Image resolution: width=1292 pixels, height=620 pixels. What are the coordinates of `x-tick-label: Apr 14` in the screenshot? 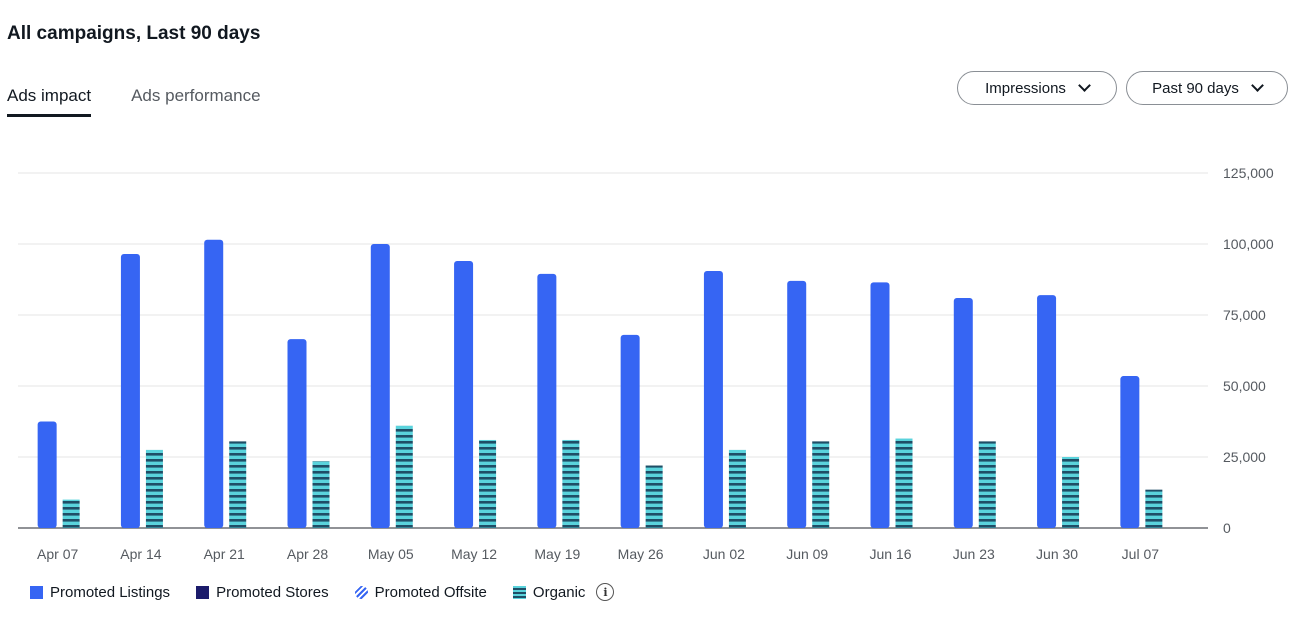 It's located at (140, 554).